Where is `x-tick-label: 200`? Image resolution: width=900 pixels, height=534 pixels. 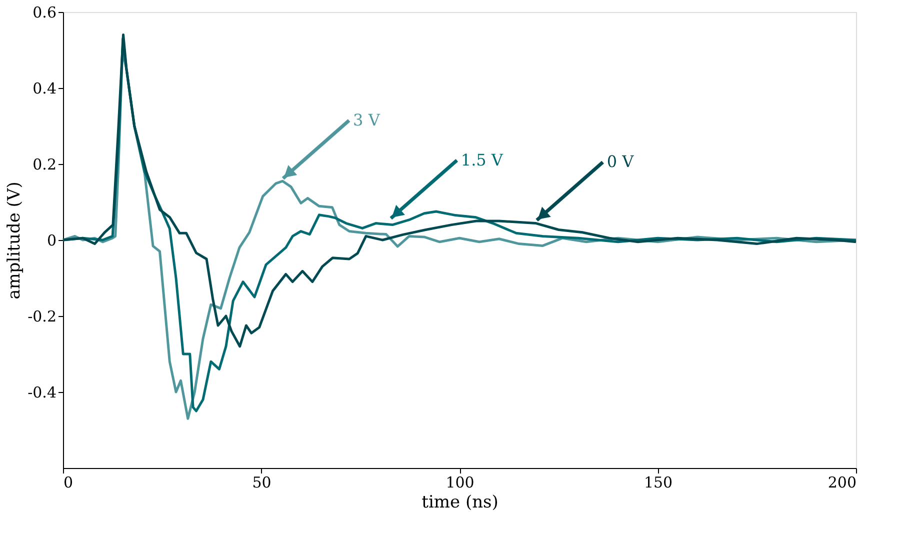
x-tick-label: 200 is located at coordinates (842, 483).